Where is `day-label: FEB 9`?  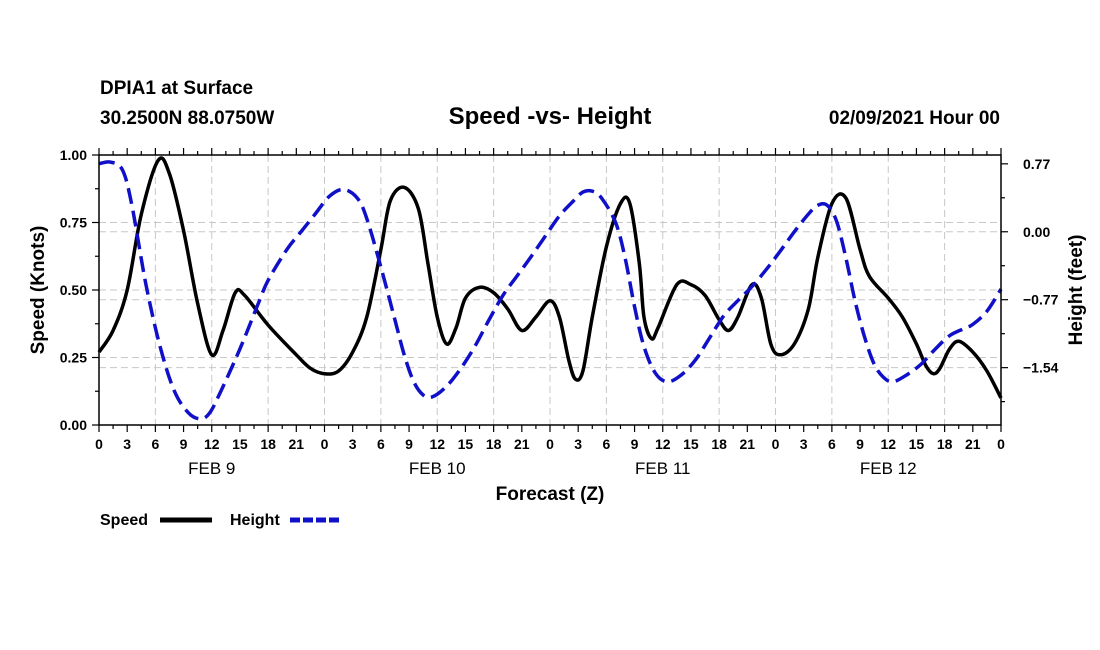 day-label: FEB 9 is located at coordinates (211, 468).